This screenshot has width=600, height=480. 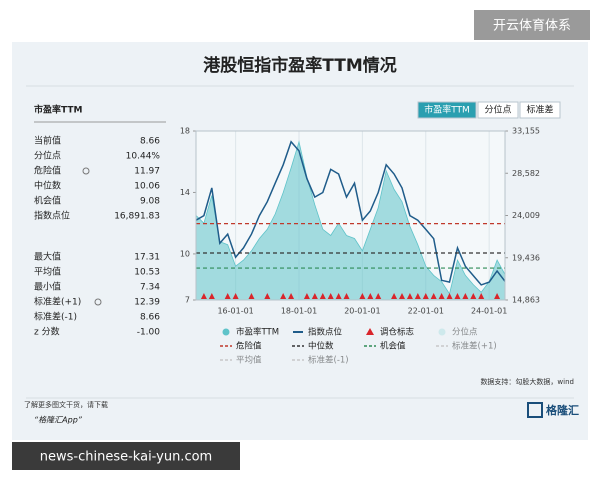 What do you see at coordinates (465, 332) in the screenshot?
I see `legend-label: 分位点` at bounding box center [465, 332].